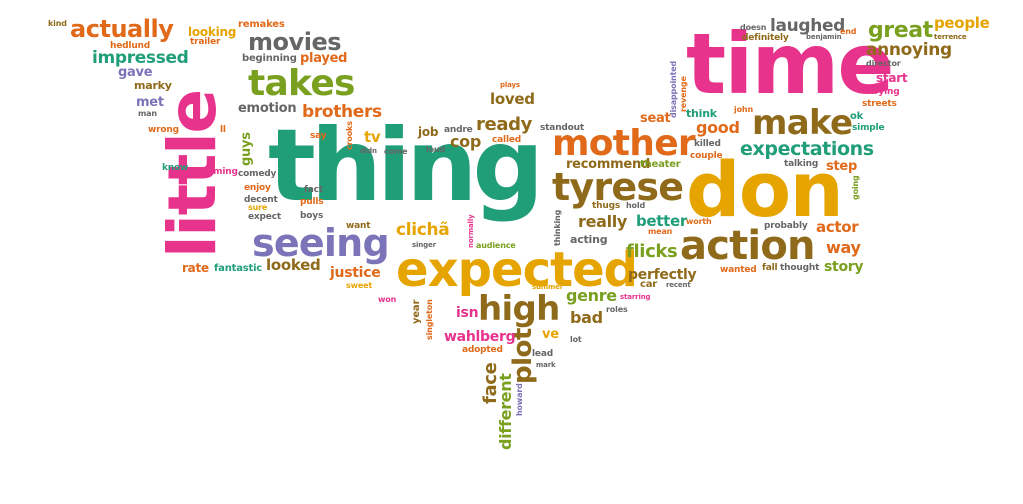 The width and height of the screenshot is (1023, 504). I want to click on word-actually: actually, so click(122, 29).